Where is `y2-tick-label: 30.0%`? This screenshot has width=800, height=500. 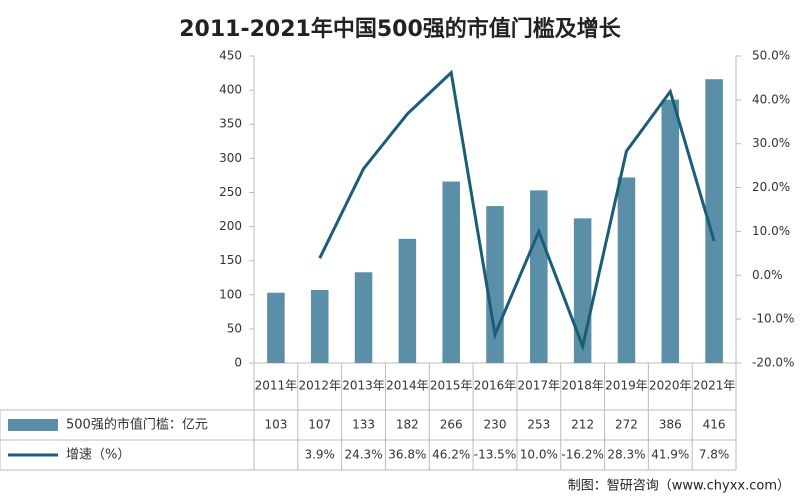
y2-tick-label: 30.0% is located at coordinates (771, 143).